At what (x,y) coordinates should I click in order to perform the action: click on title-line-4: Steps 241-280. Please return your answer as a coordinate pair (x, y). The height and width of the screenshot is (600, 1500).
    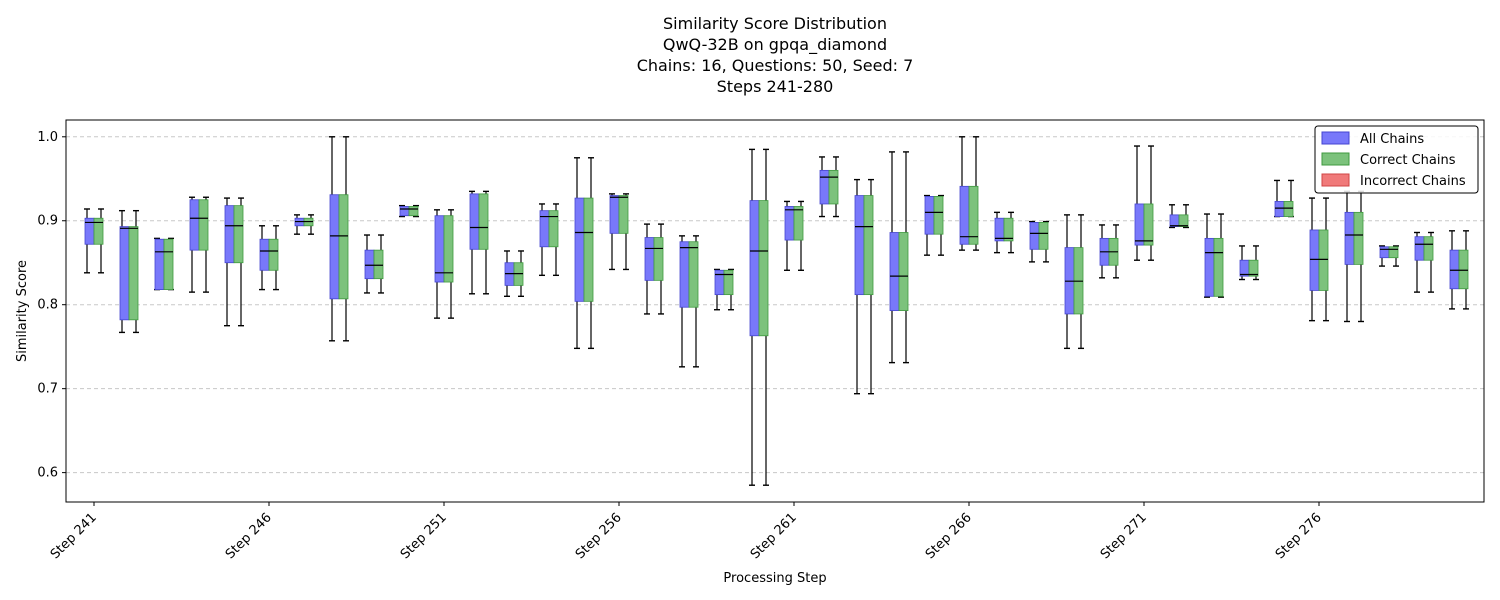
    Looking at the image, I should click on (775, 86).